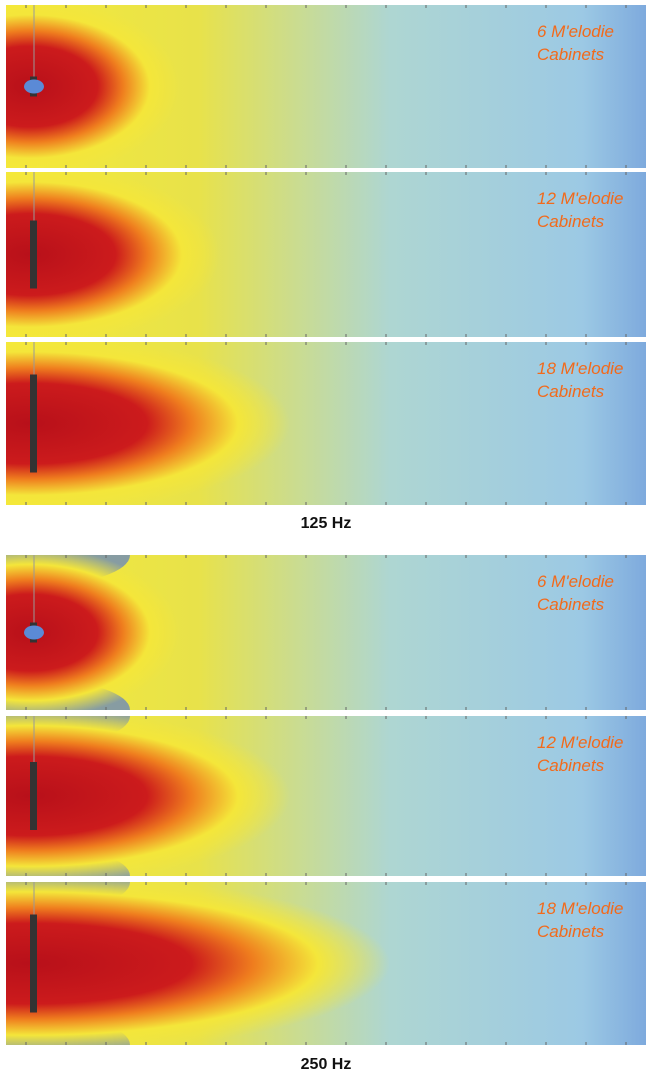 The image size is (652, 1076). Describe the element at coordinates (326, 1064) in the screenshot. I see `frequency-caption: 250 Hz` at that location.